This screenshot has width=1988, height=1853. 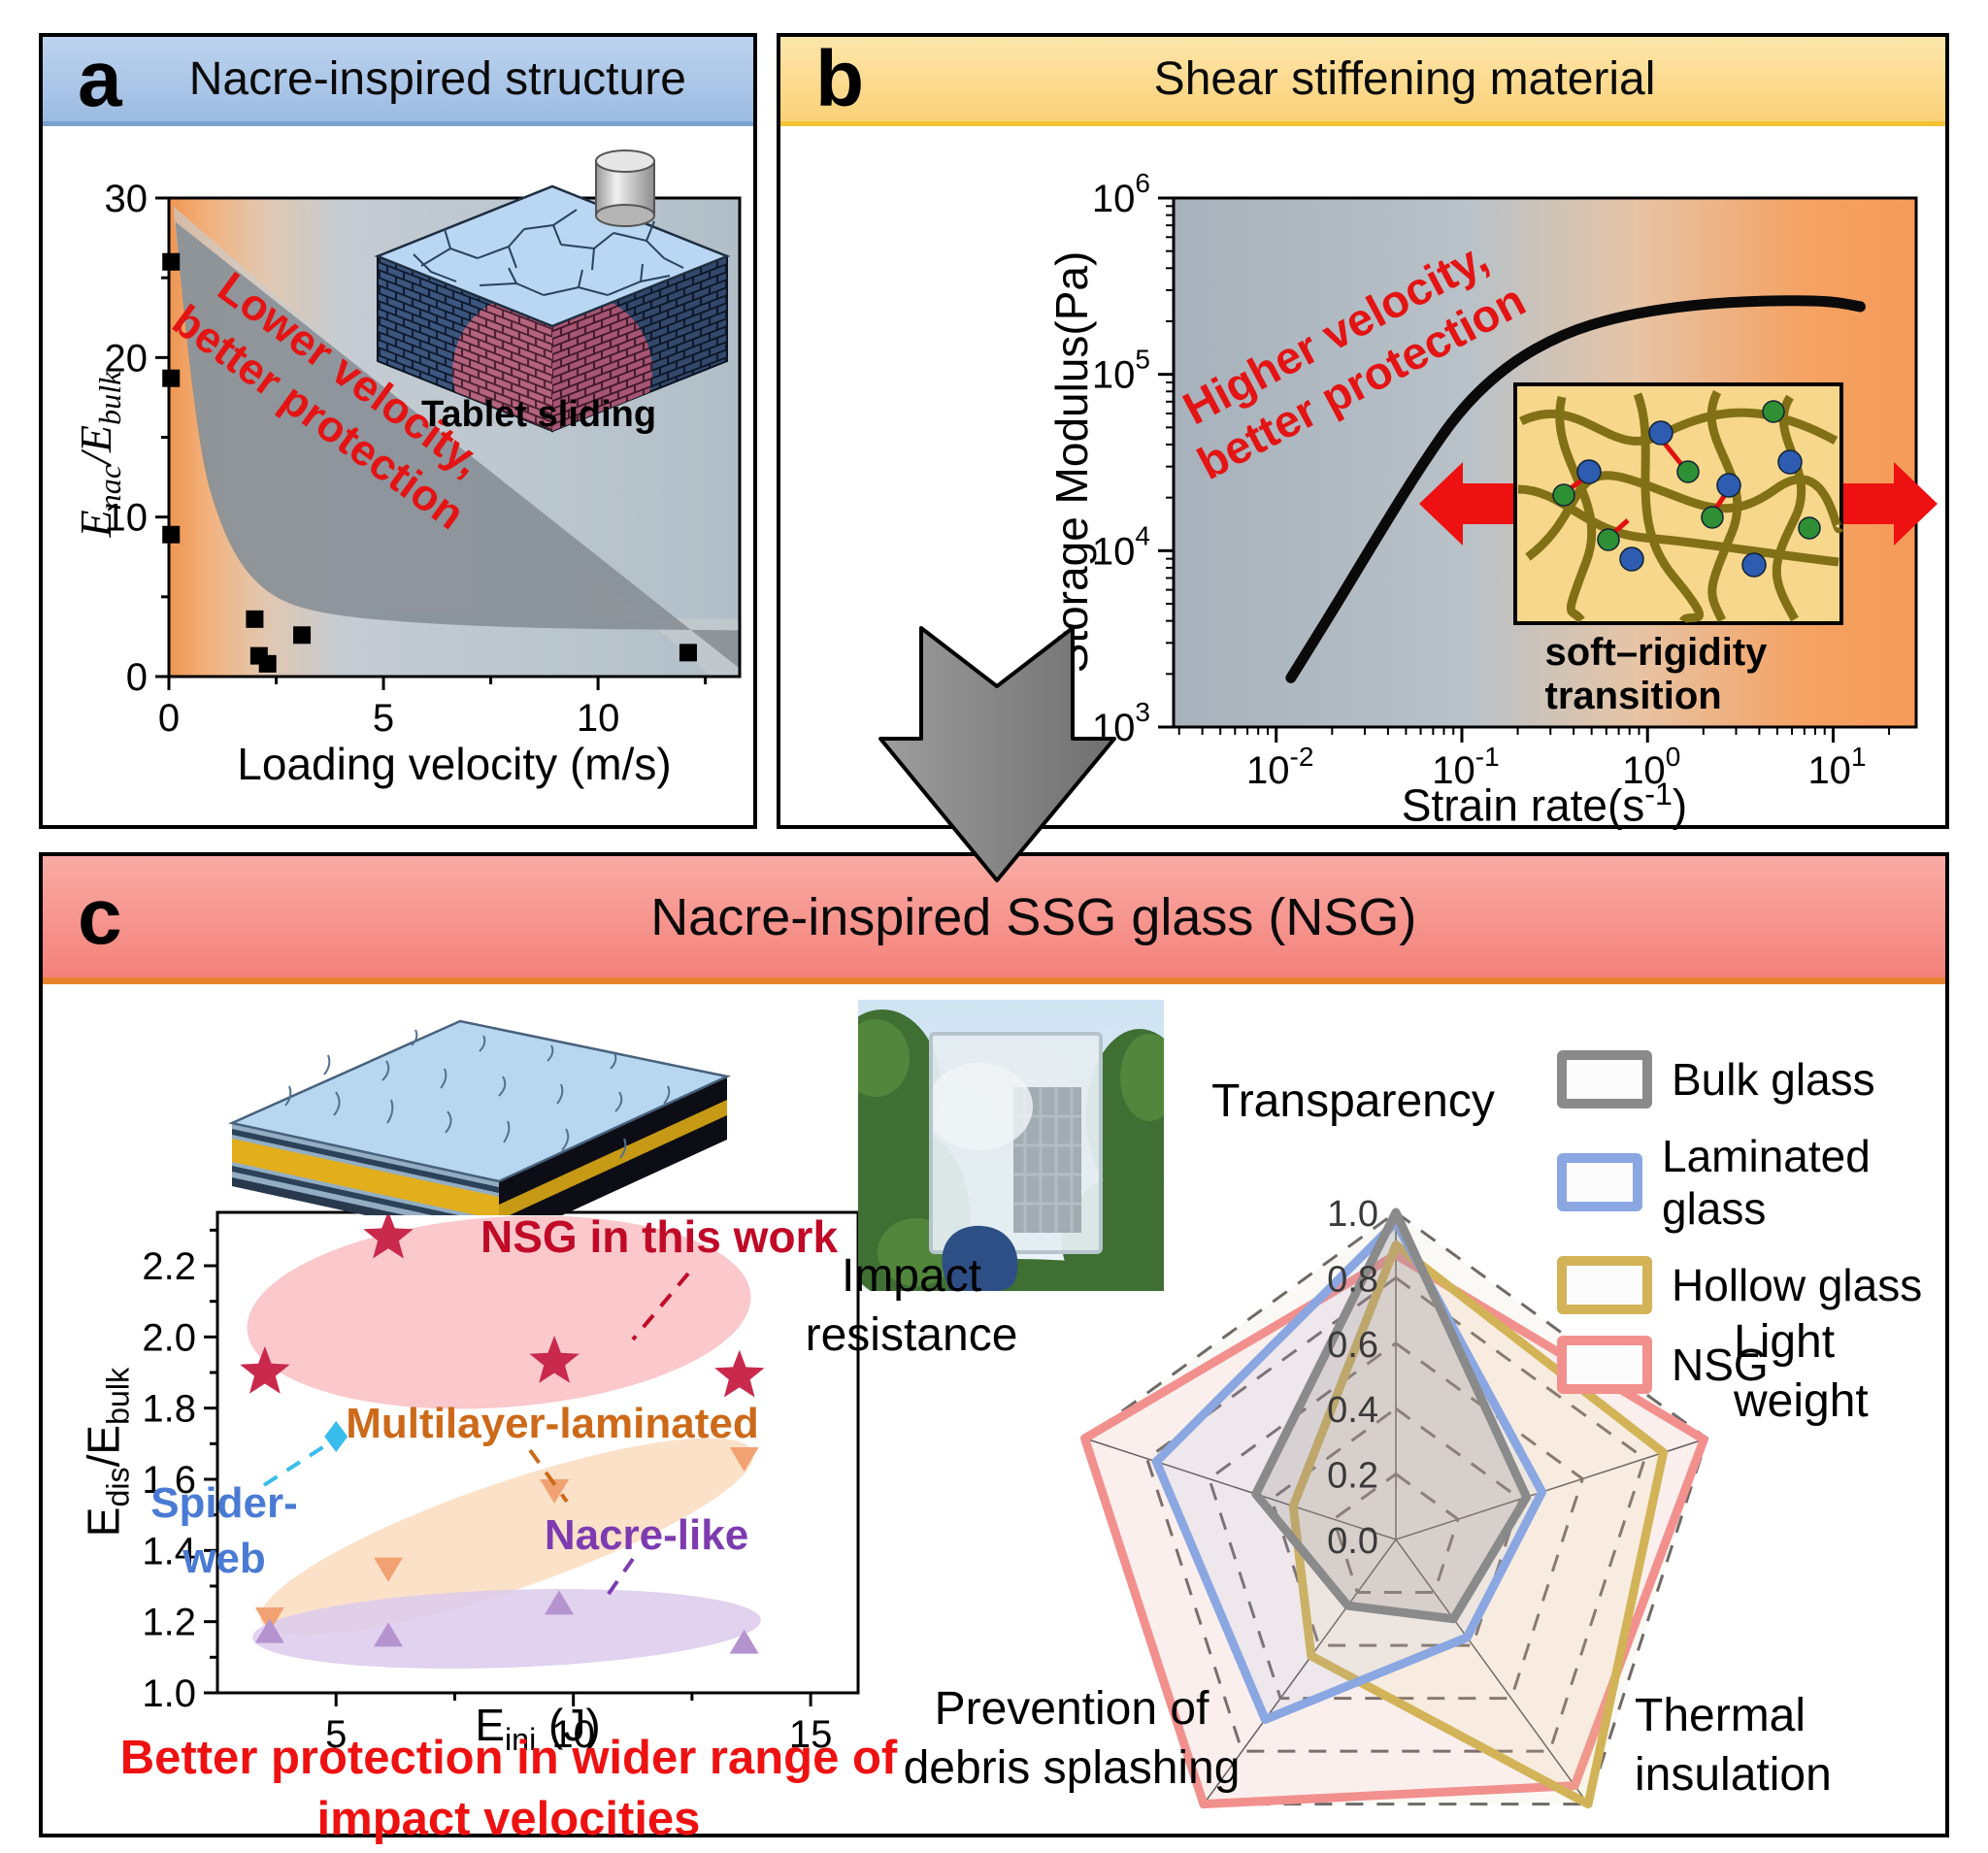 What do you see at coordinates (1751, 1285) in the screenshot?
I see `legend-item-hollow-glass: Hollow glass` at bounding box center [1751, 1285].